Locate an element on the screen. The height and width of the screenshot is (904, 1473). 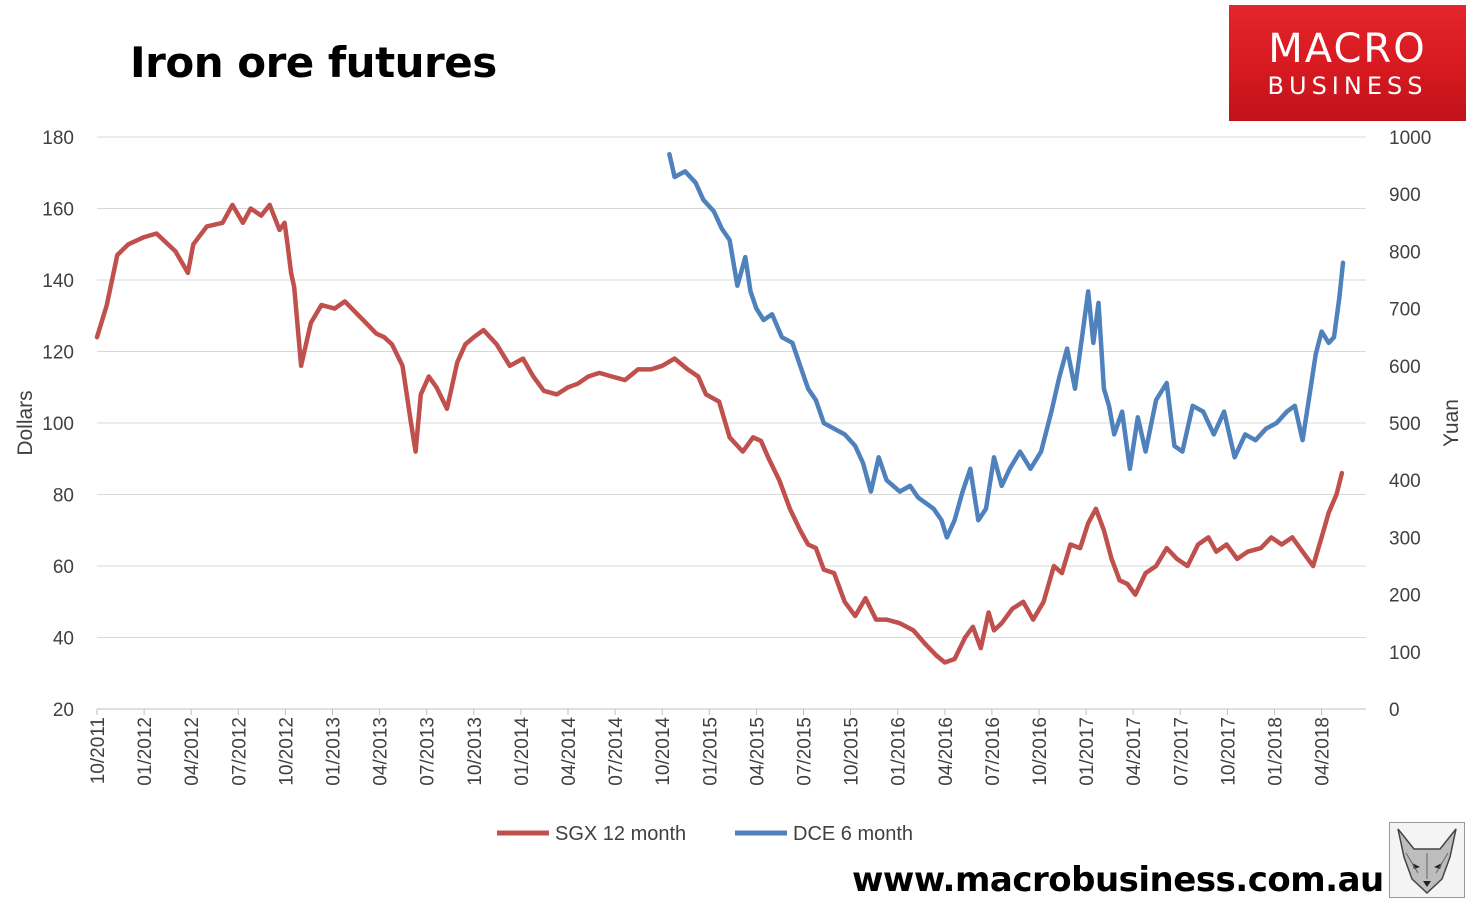
x-tick-label: 01/2016 is located at coordinates (899, 751).